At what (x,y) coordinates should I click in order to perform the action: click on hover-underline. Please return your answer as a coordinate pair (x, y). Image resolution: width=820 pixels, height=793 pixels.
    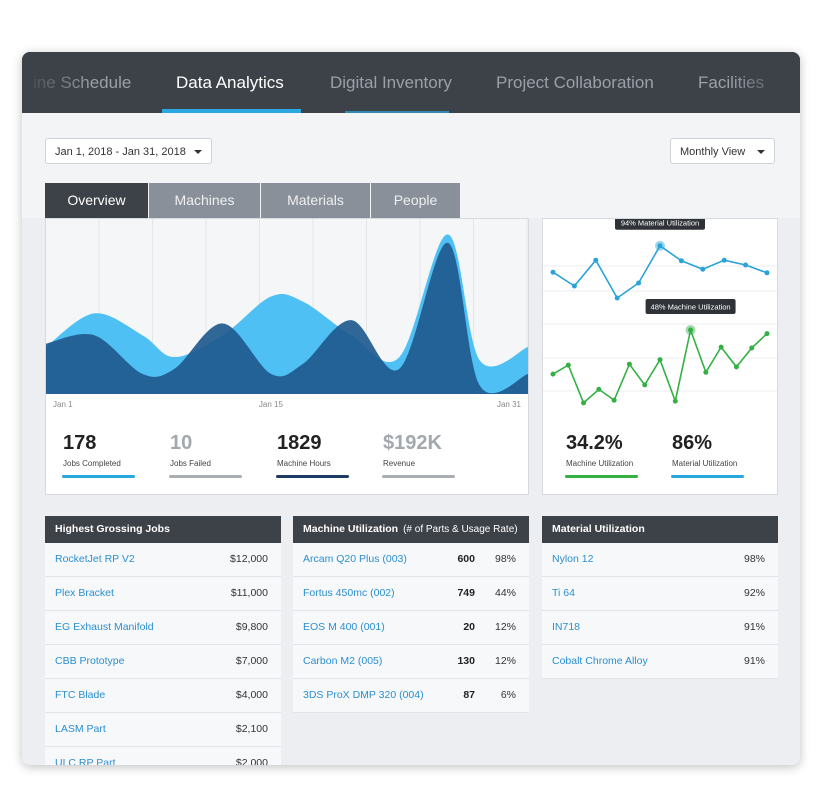
    Looking at the image, I should click on (397, 112).